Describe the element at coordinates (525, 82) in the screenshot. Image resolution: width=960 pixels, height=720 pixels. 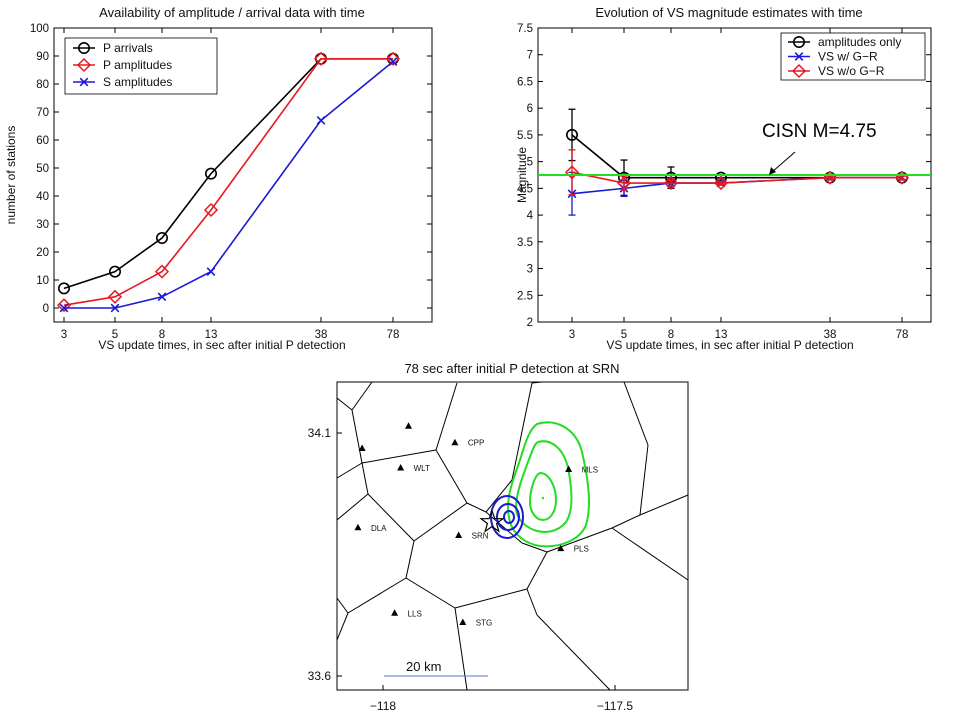
I see `ytick-label: 6.5` at that location.